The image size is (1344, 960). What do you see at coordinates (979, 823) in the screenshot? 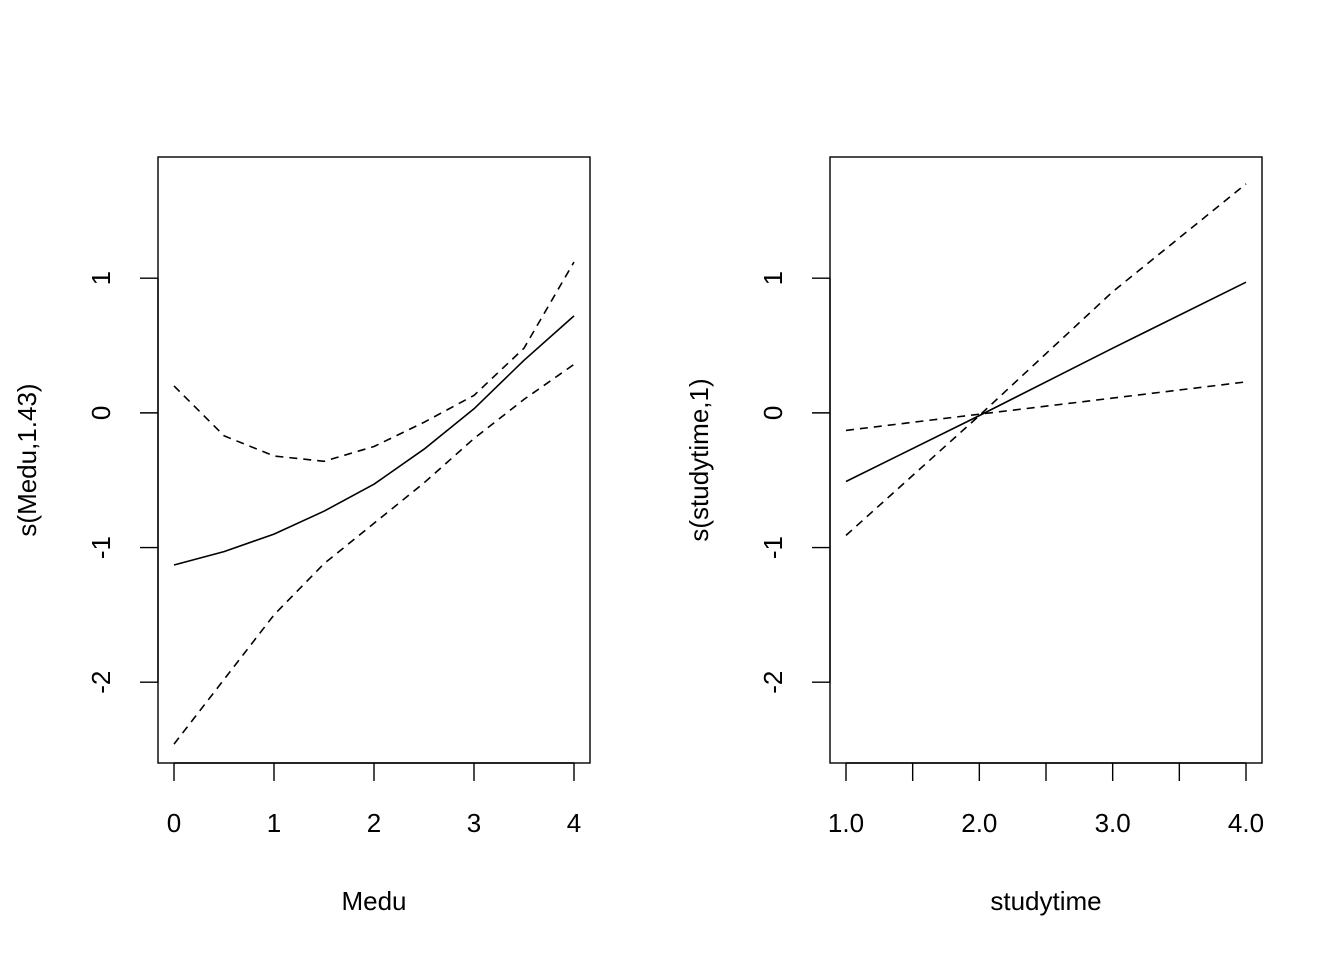
I see `x-tick-label: 2.0` at bounding box center [979, 823].